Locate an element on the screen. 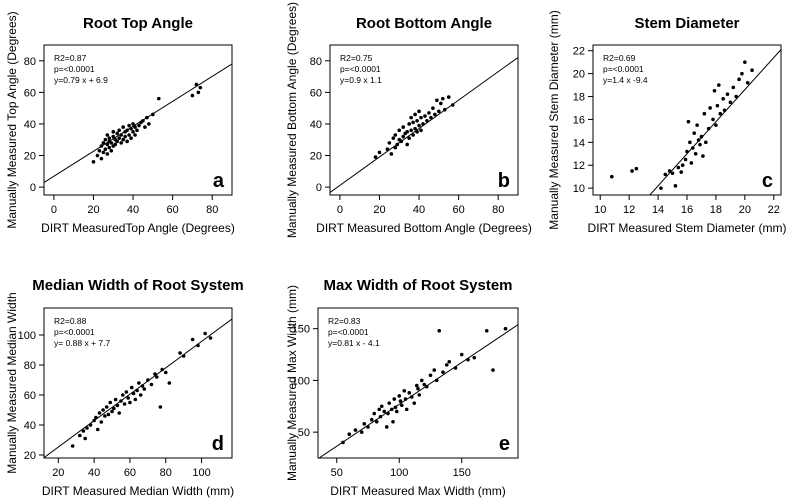 Image resolution: width=786 pixels, height=499 pixels. panel-letter: e is located at coordinates (504, 444).